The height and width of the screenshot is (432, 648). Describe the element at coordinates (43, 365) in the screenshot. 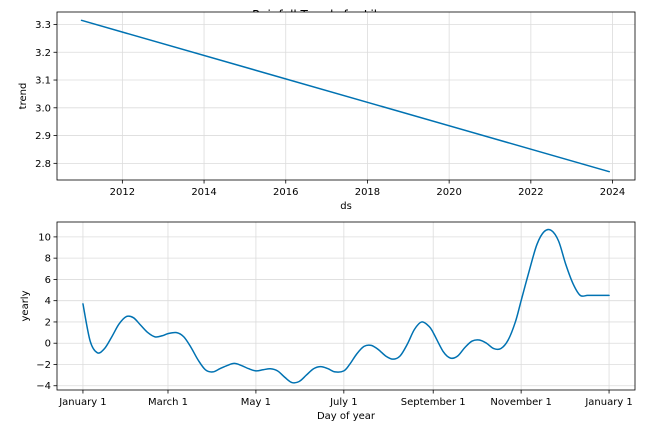

I see `yearly-y-tick-label: −2` at that location.